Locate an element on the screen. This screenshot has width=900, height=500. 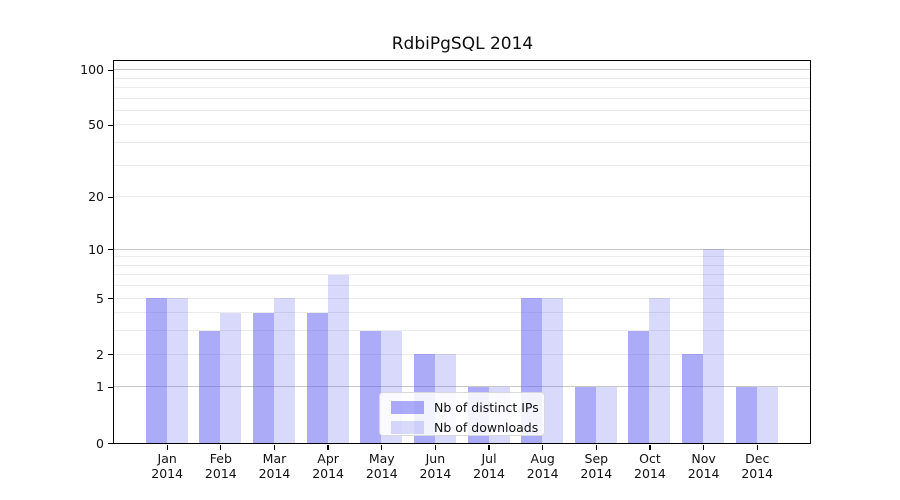
x-tick-label-mar-2014: Mar 2014 is located at coordinates (274, 466).